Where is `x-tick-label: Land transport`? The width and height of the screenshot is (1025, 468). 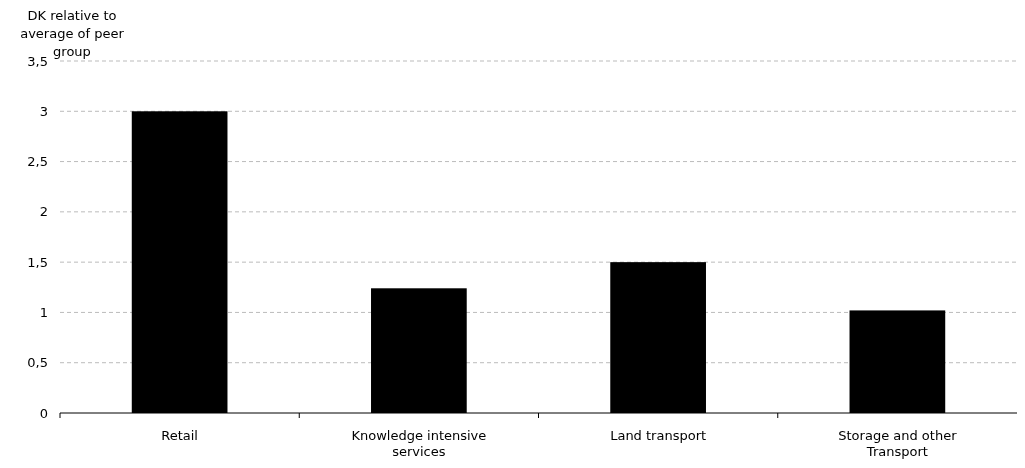
x-tick-label: Land transport is located at coordinates (658, 435).